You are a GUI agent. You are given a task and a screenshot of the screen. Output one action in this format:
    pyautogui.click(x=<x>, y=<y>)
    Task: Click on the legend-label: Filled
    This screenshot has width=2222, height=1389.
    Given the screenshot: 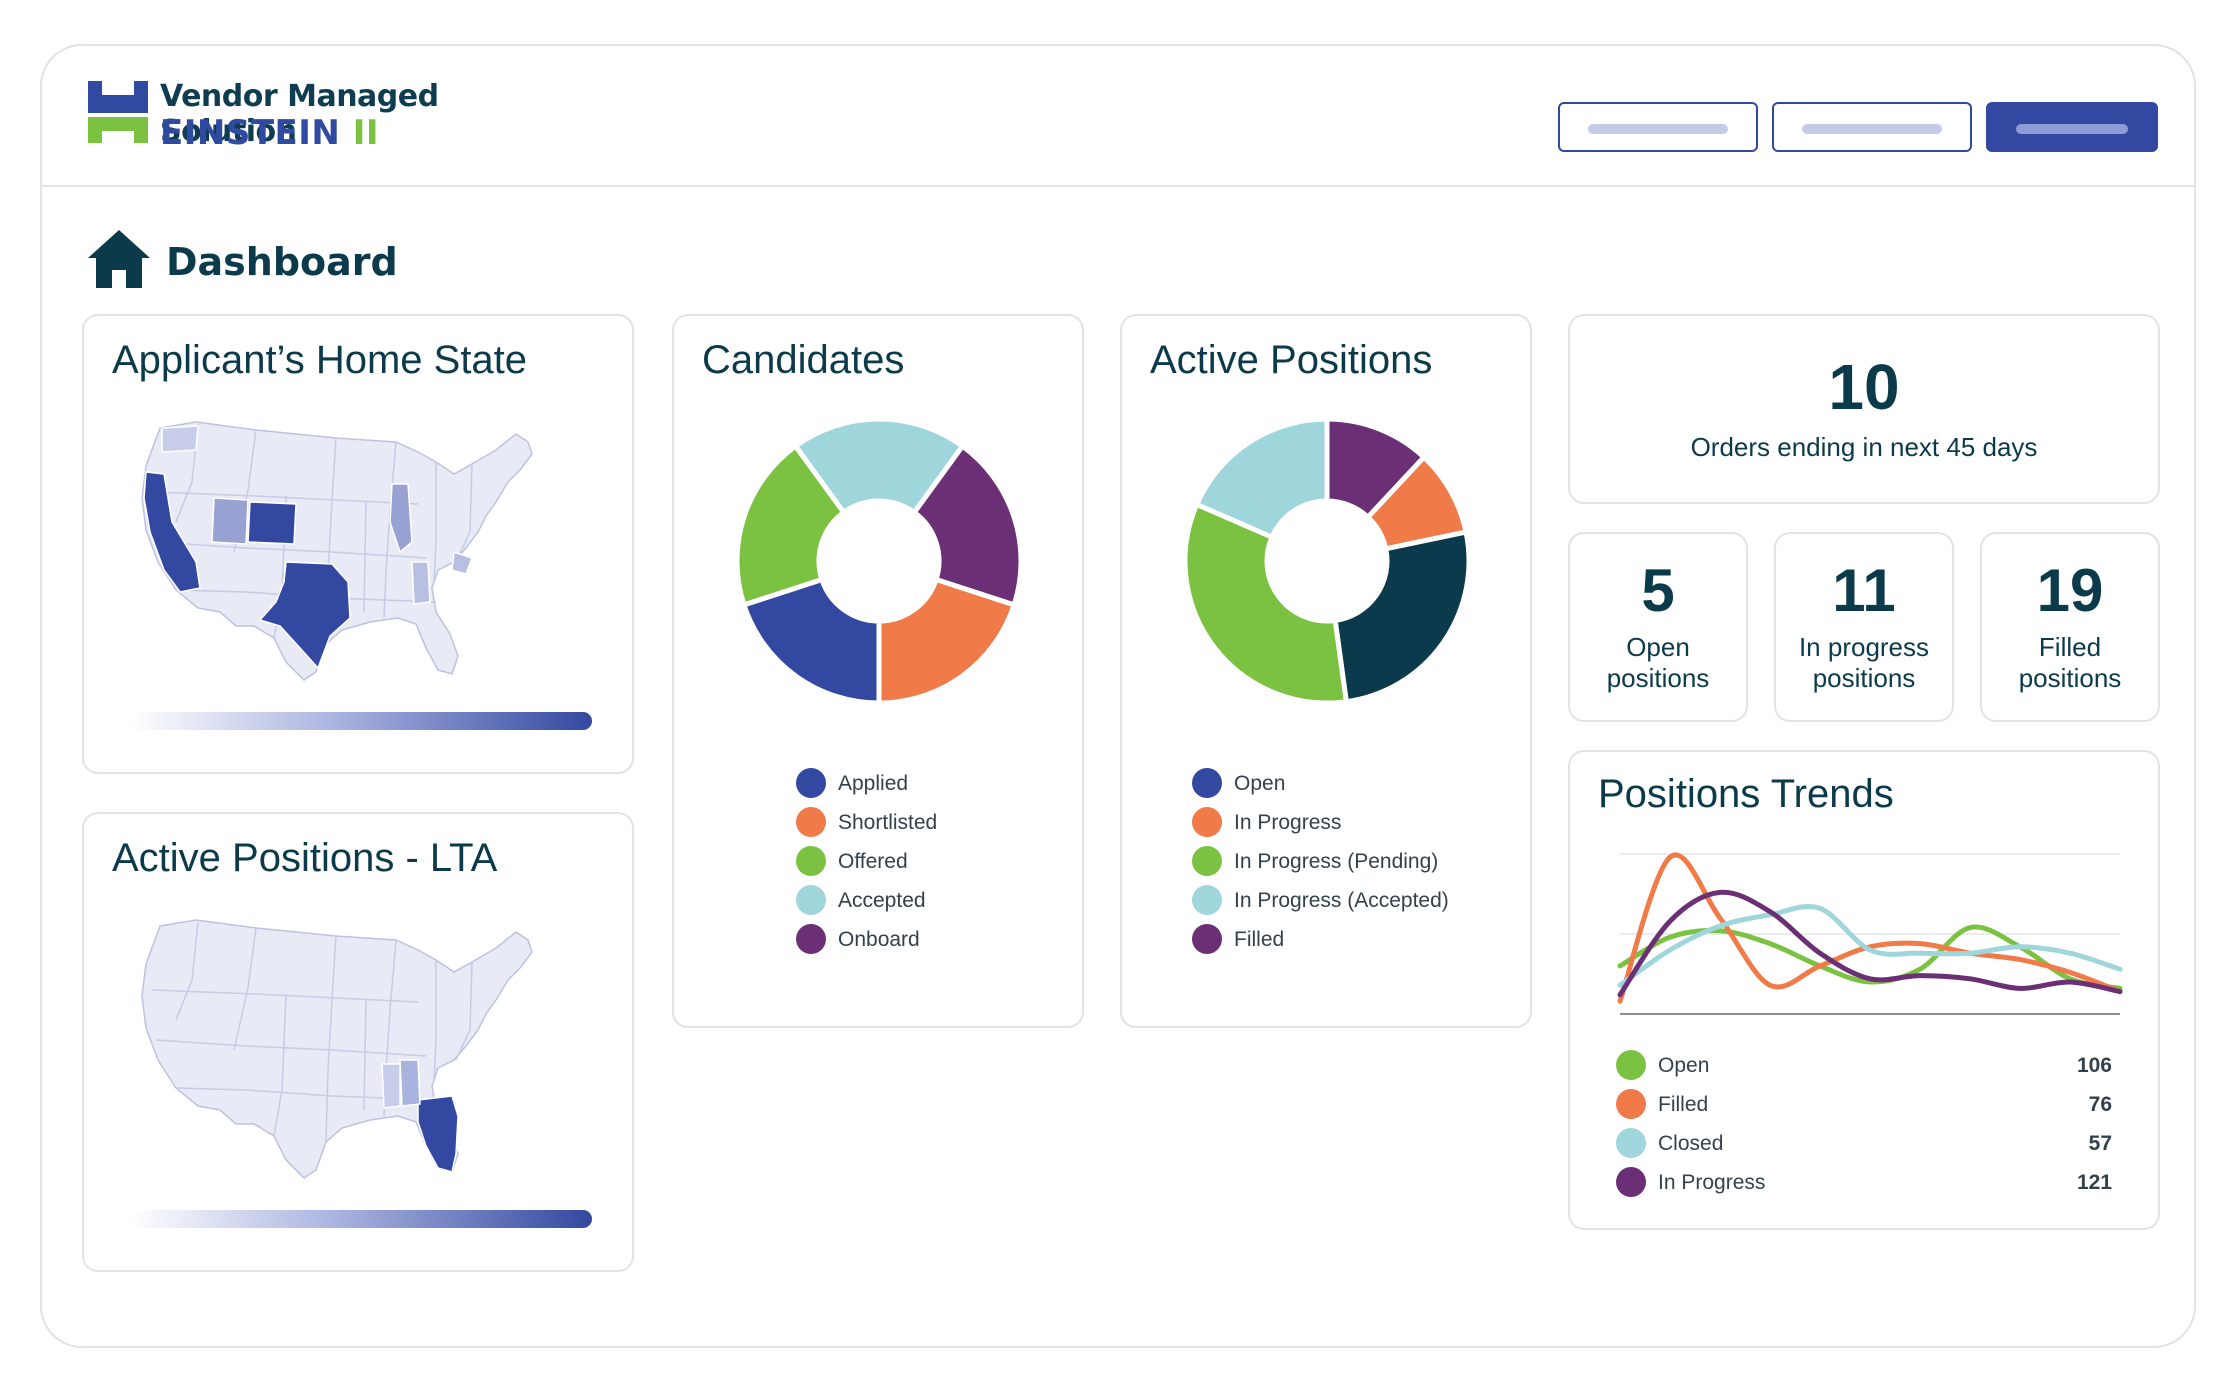 What is the action you would take?
    pyautogui.click(x=1259, y=939)
    